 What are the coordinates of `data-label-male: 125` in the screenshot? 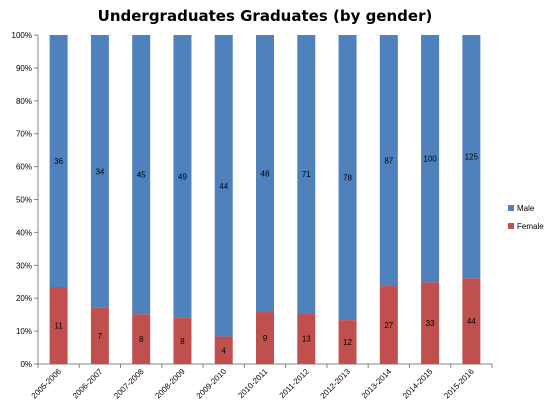 It's located at (472, 157).